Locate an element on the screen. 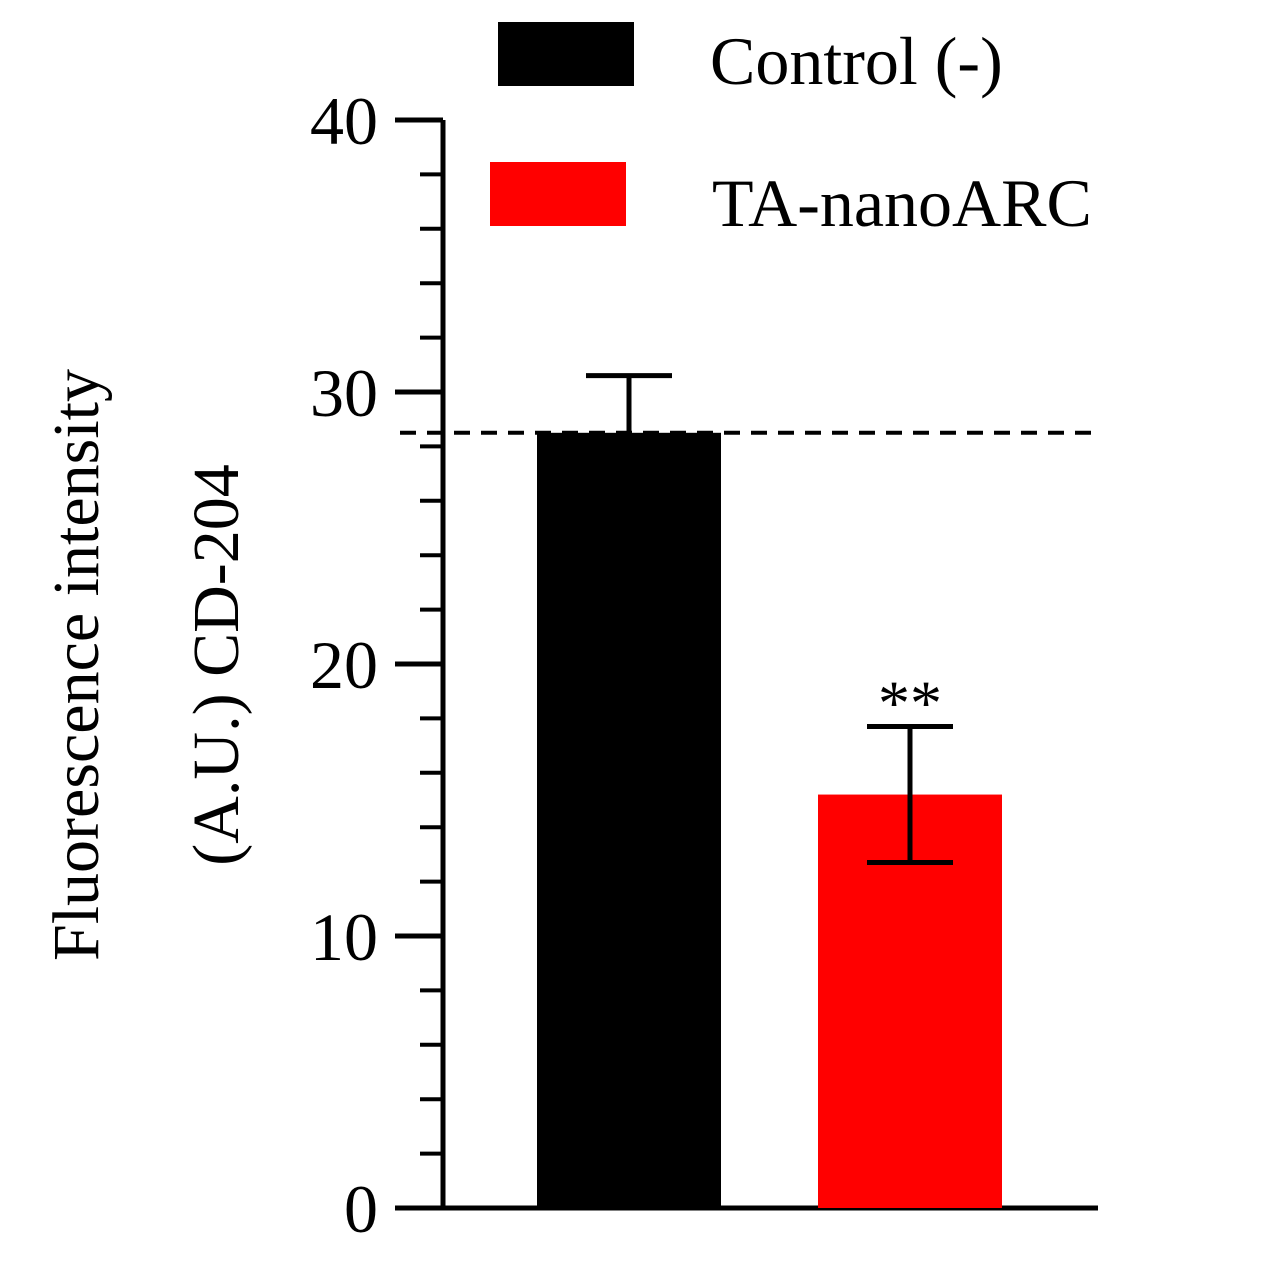 This screenshot has height=1274, width=1263. significance-label: ** is located at coordinates (910, 703).